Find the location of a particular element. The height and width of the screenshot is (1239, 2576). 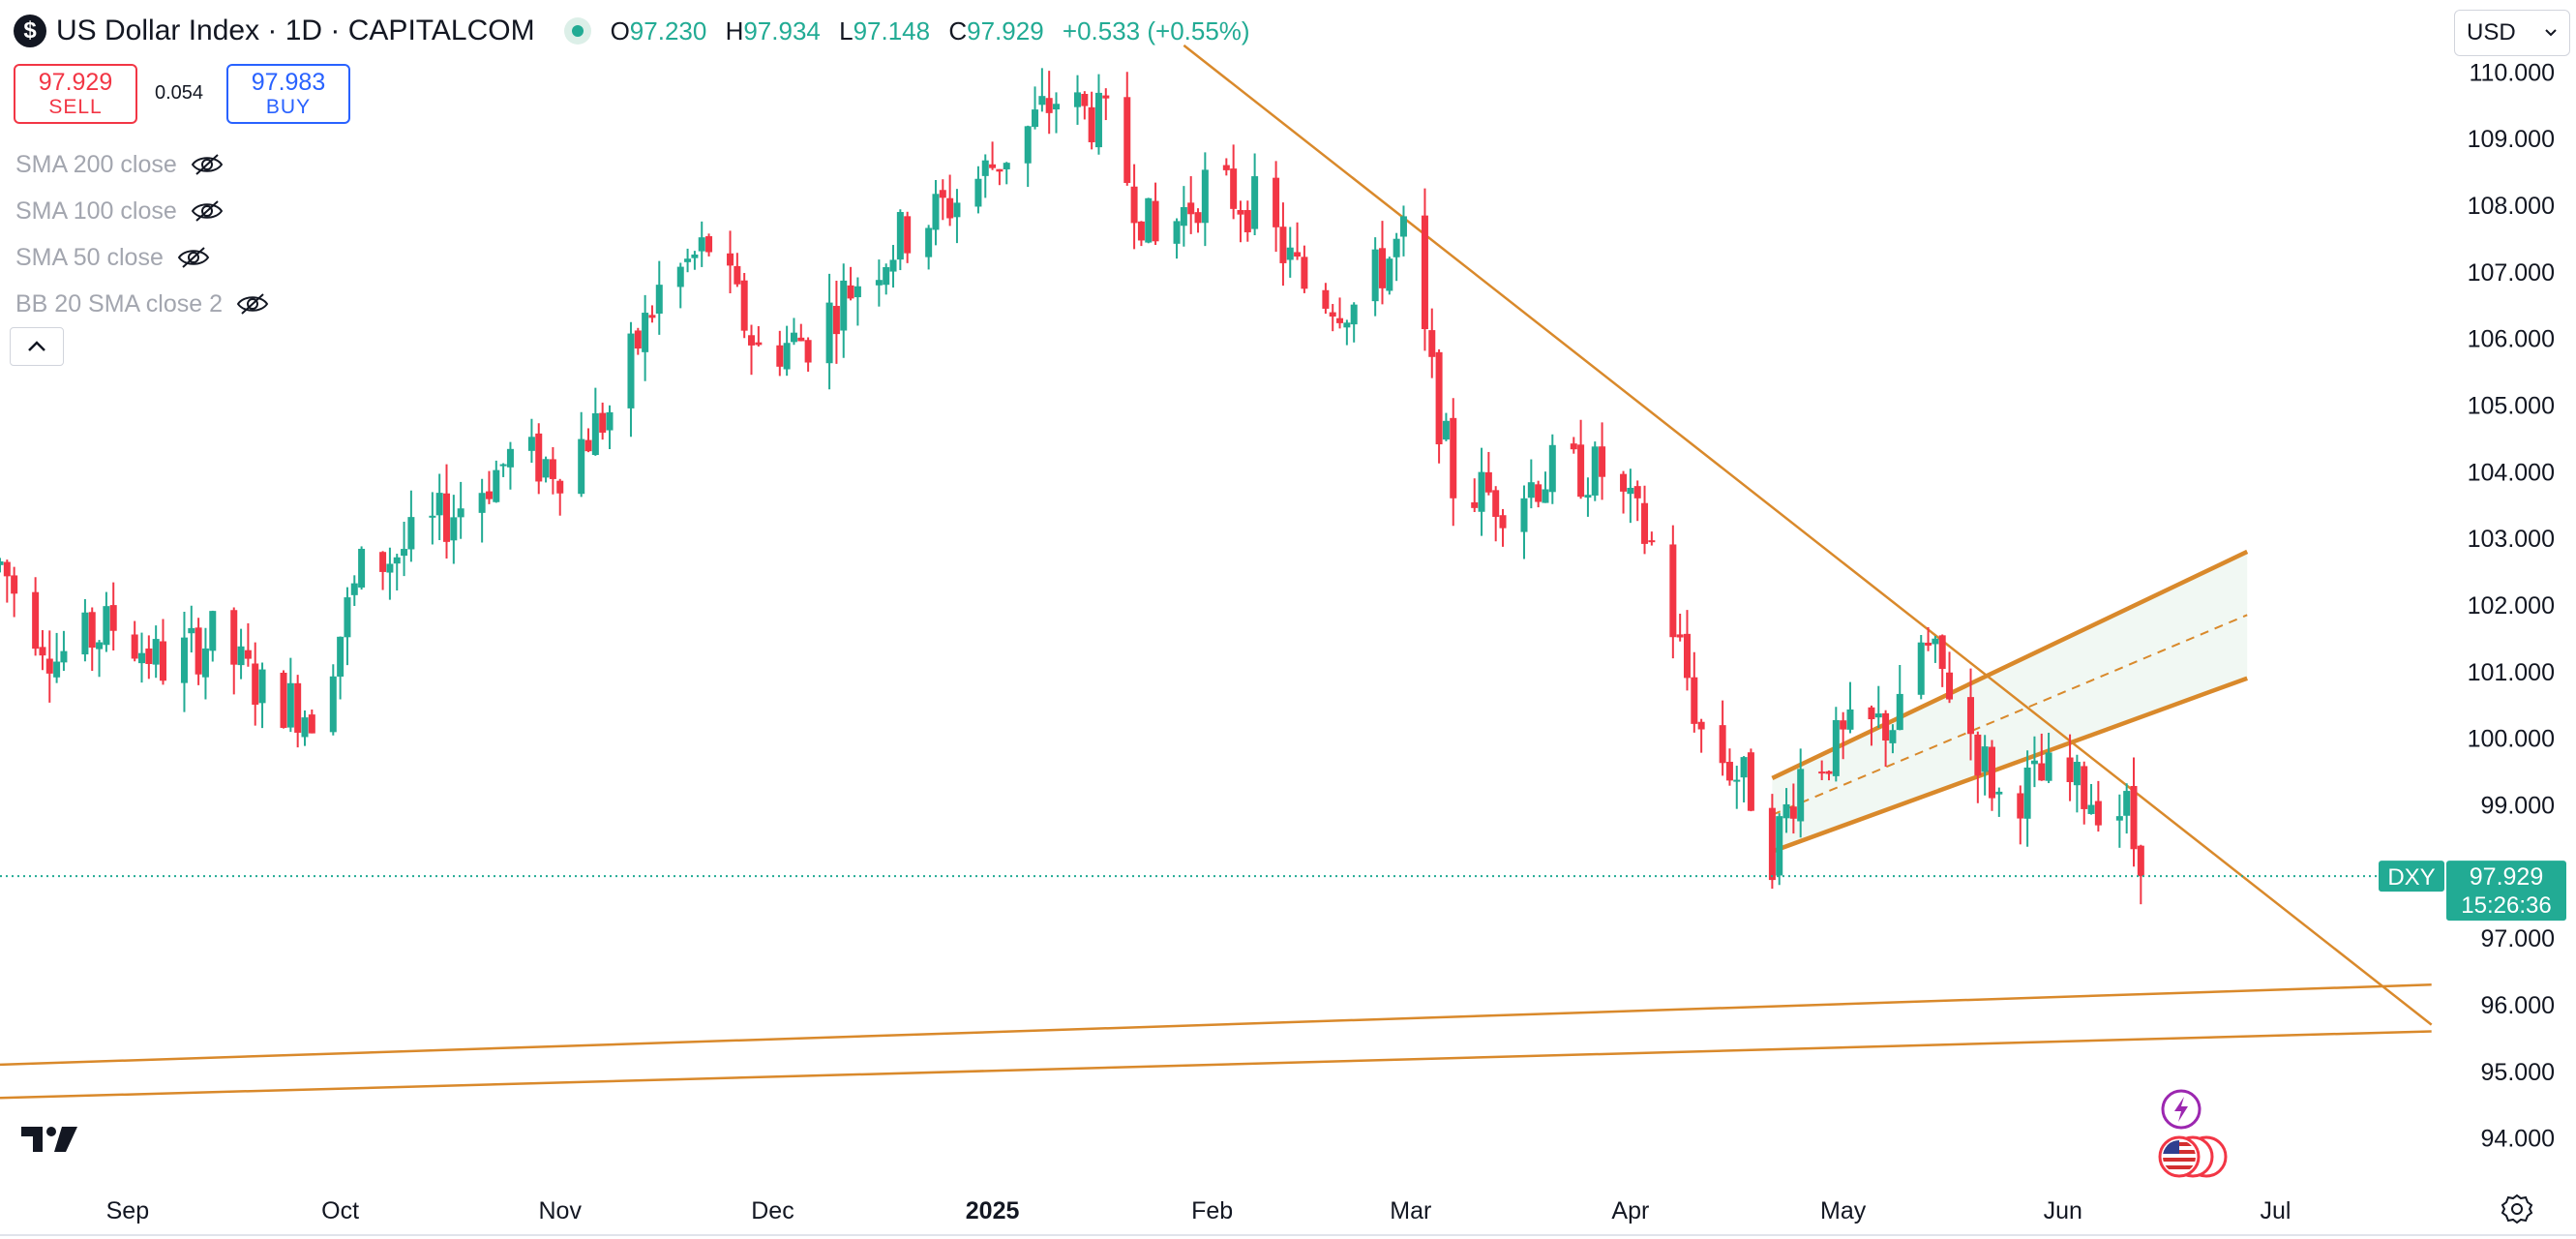

time-tick-label: Jun is located at coordinates (2063, 1210).